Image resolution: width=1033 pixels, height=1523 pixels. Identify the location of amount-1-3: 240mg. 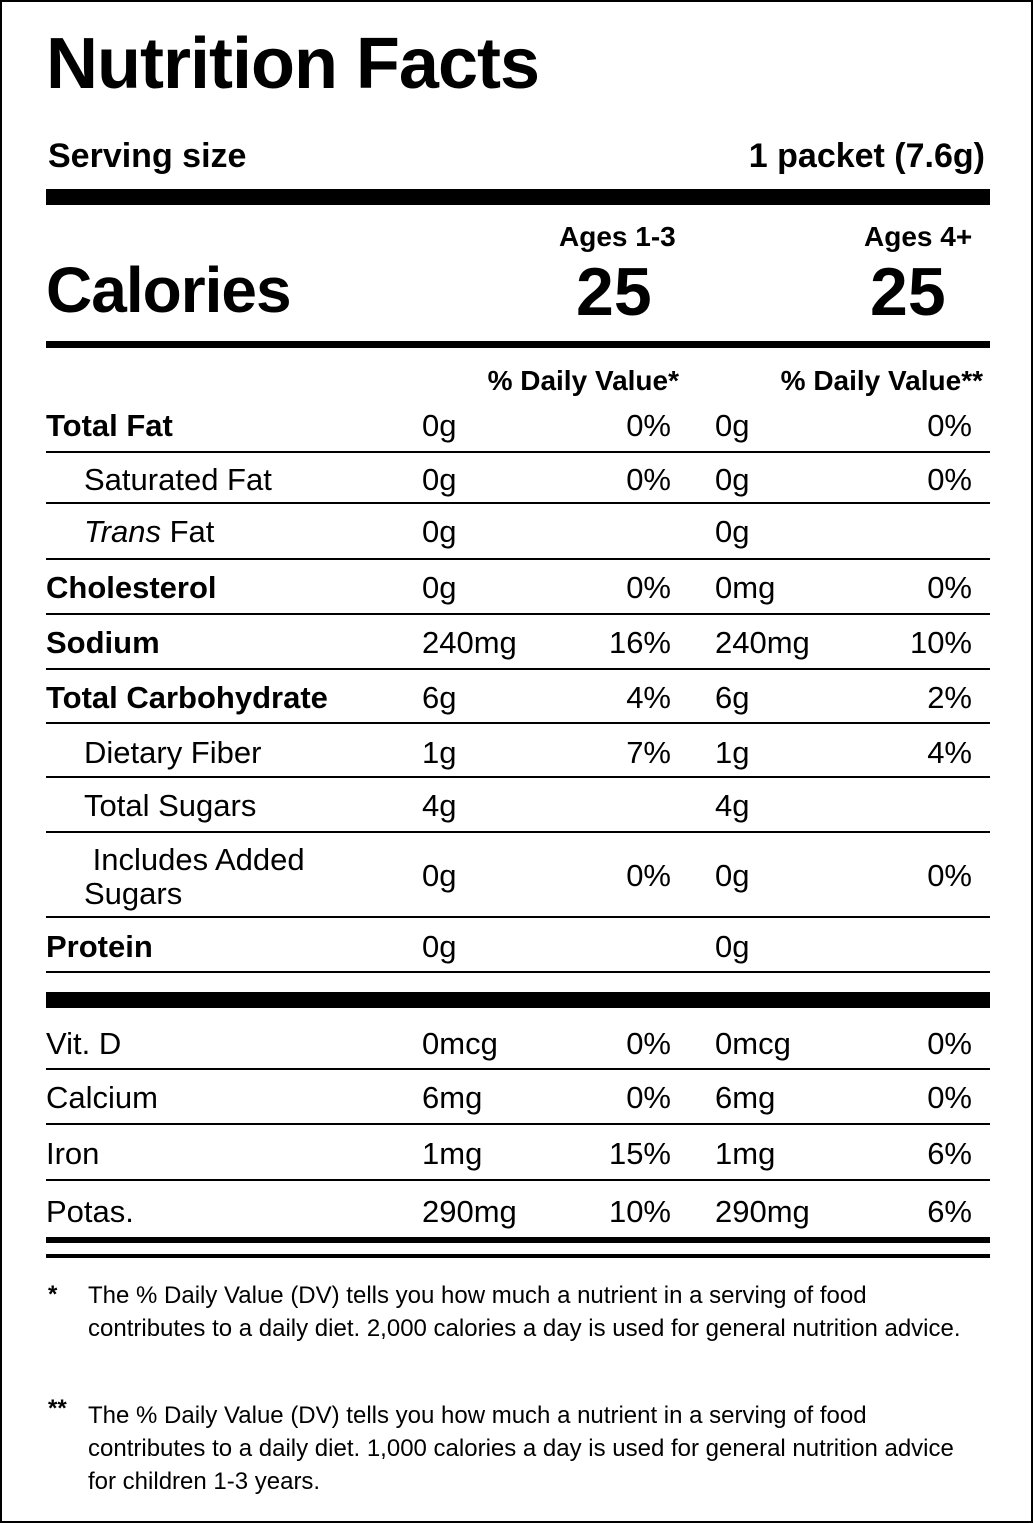
(469, 642).